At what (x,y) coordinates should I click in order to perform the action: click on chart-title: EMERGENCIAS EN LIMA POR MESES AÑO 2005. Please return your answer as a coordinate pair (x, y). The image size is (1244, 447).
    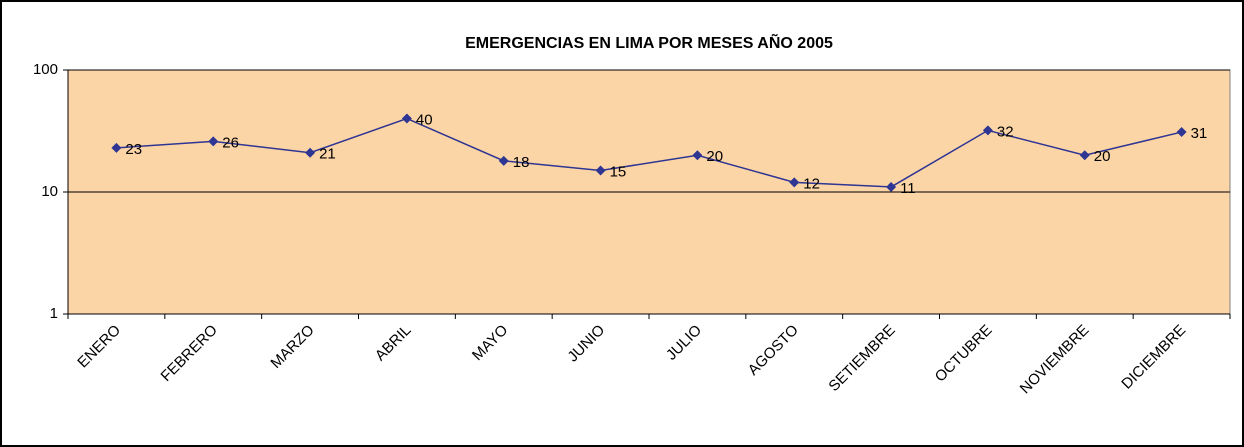
    Looking at the image, I should click on (649, 42).